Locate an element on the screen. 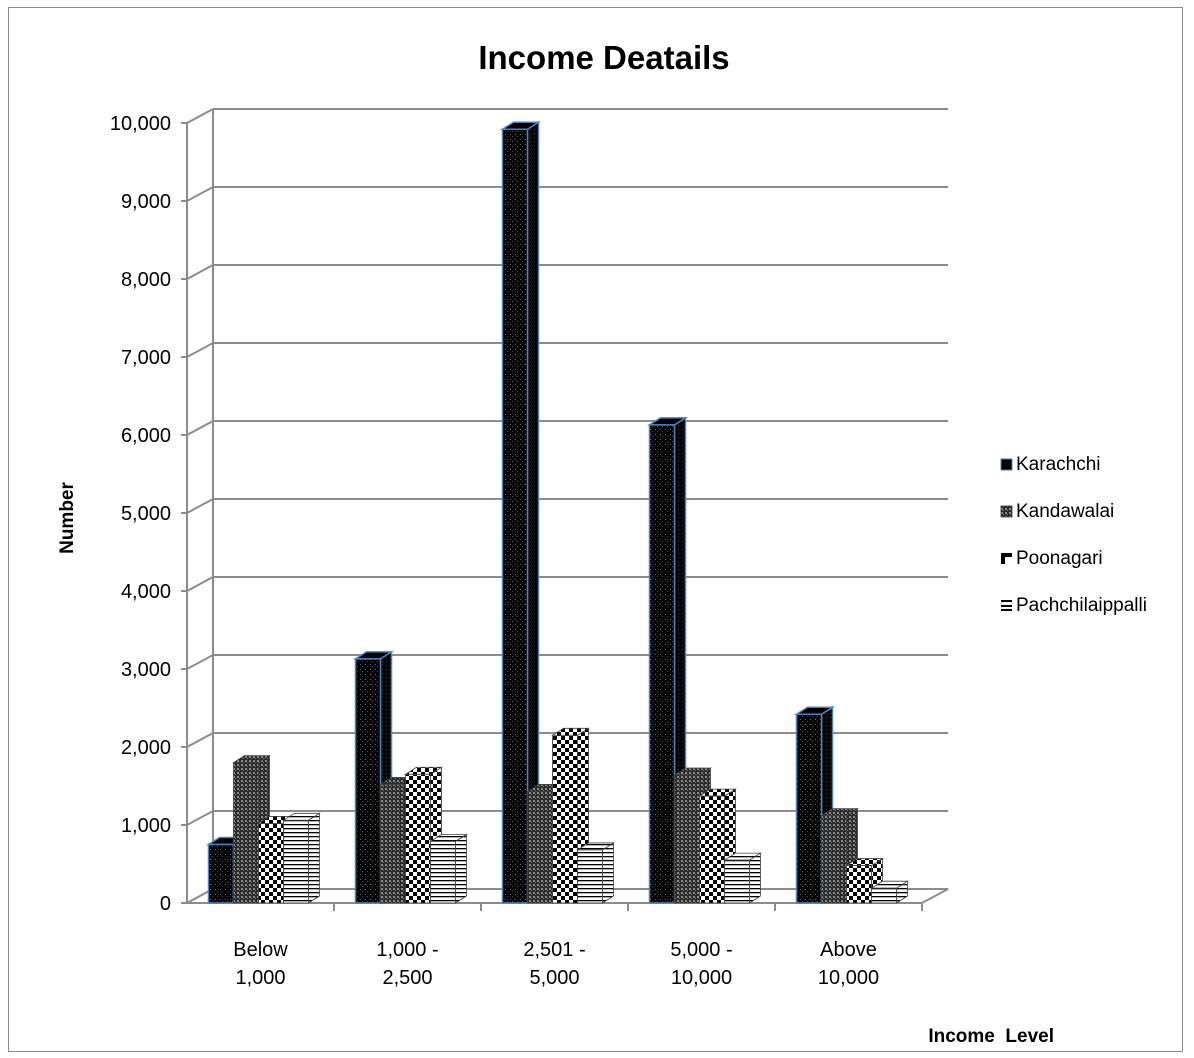 This screenshot has width=1194, height=1058. y-tick-label: 2,000 is located at coordinates (146, 748).